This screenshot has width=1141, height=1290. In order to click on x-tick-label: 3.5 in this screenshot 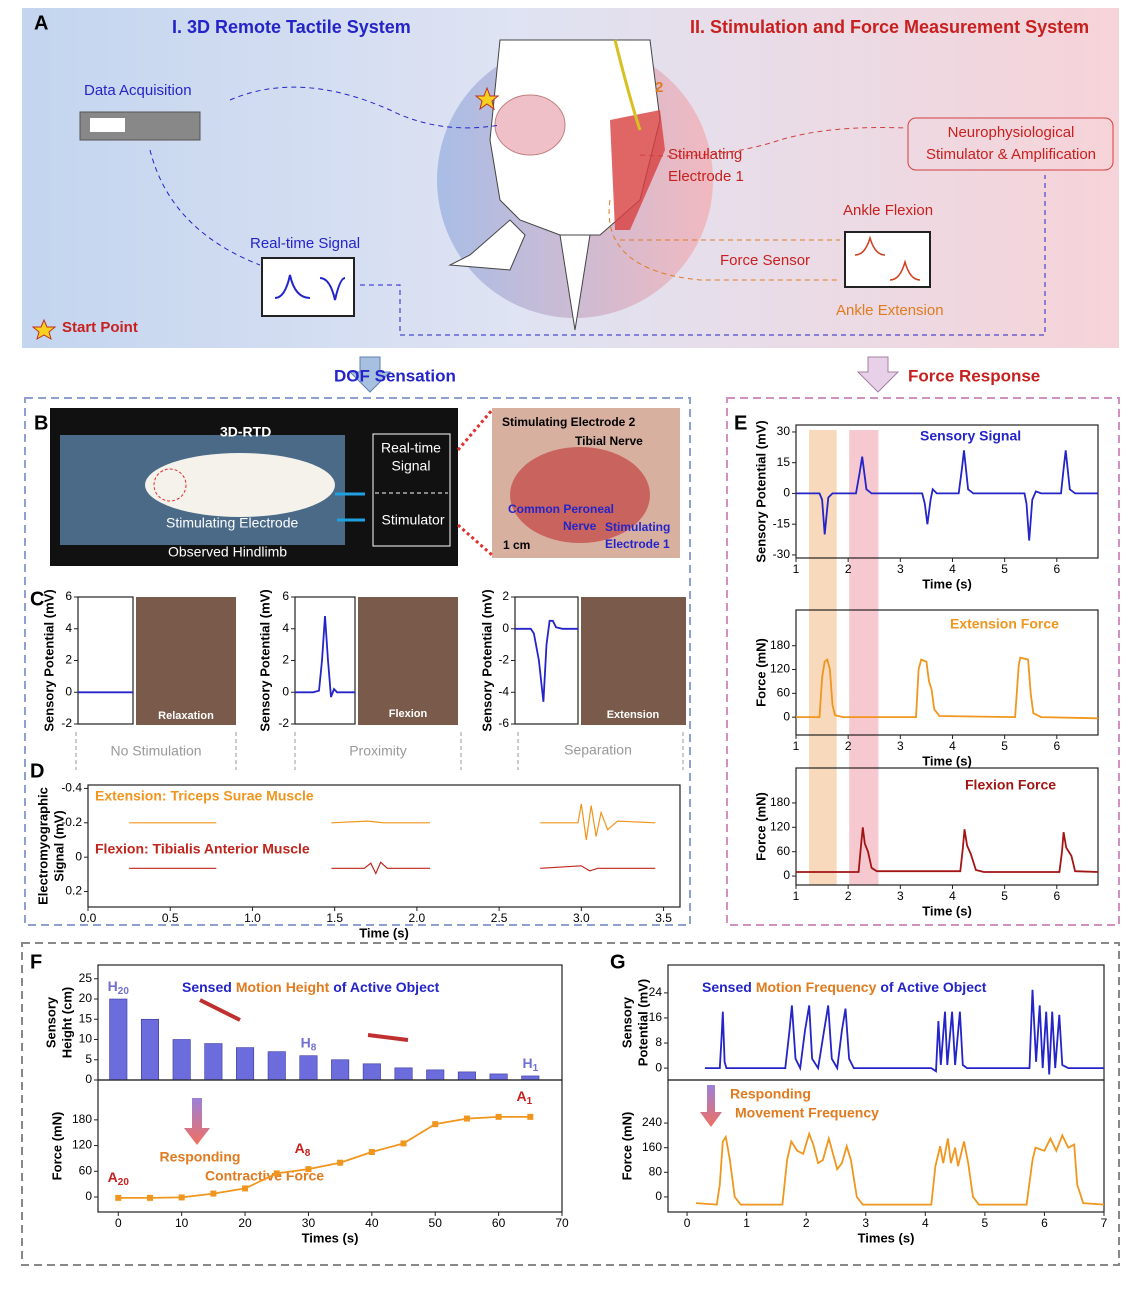, I will do `click(663, 918)`.